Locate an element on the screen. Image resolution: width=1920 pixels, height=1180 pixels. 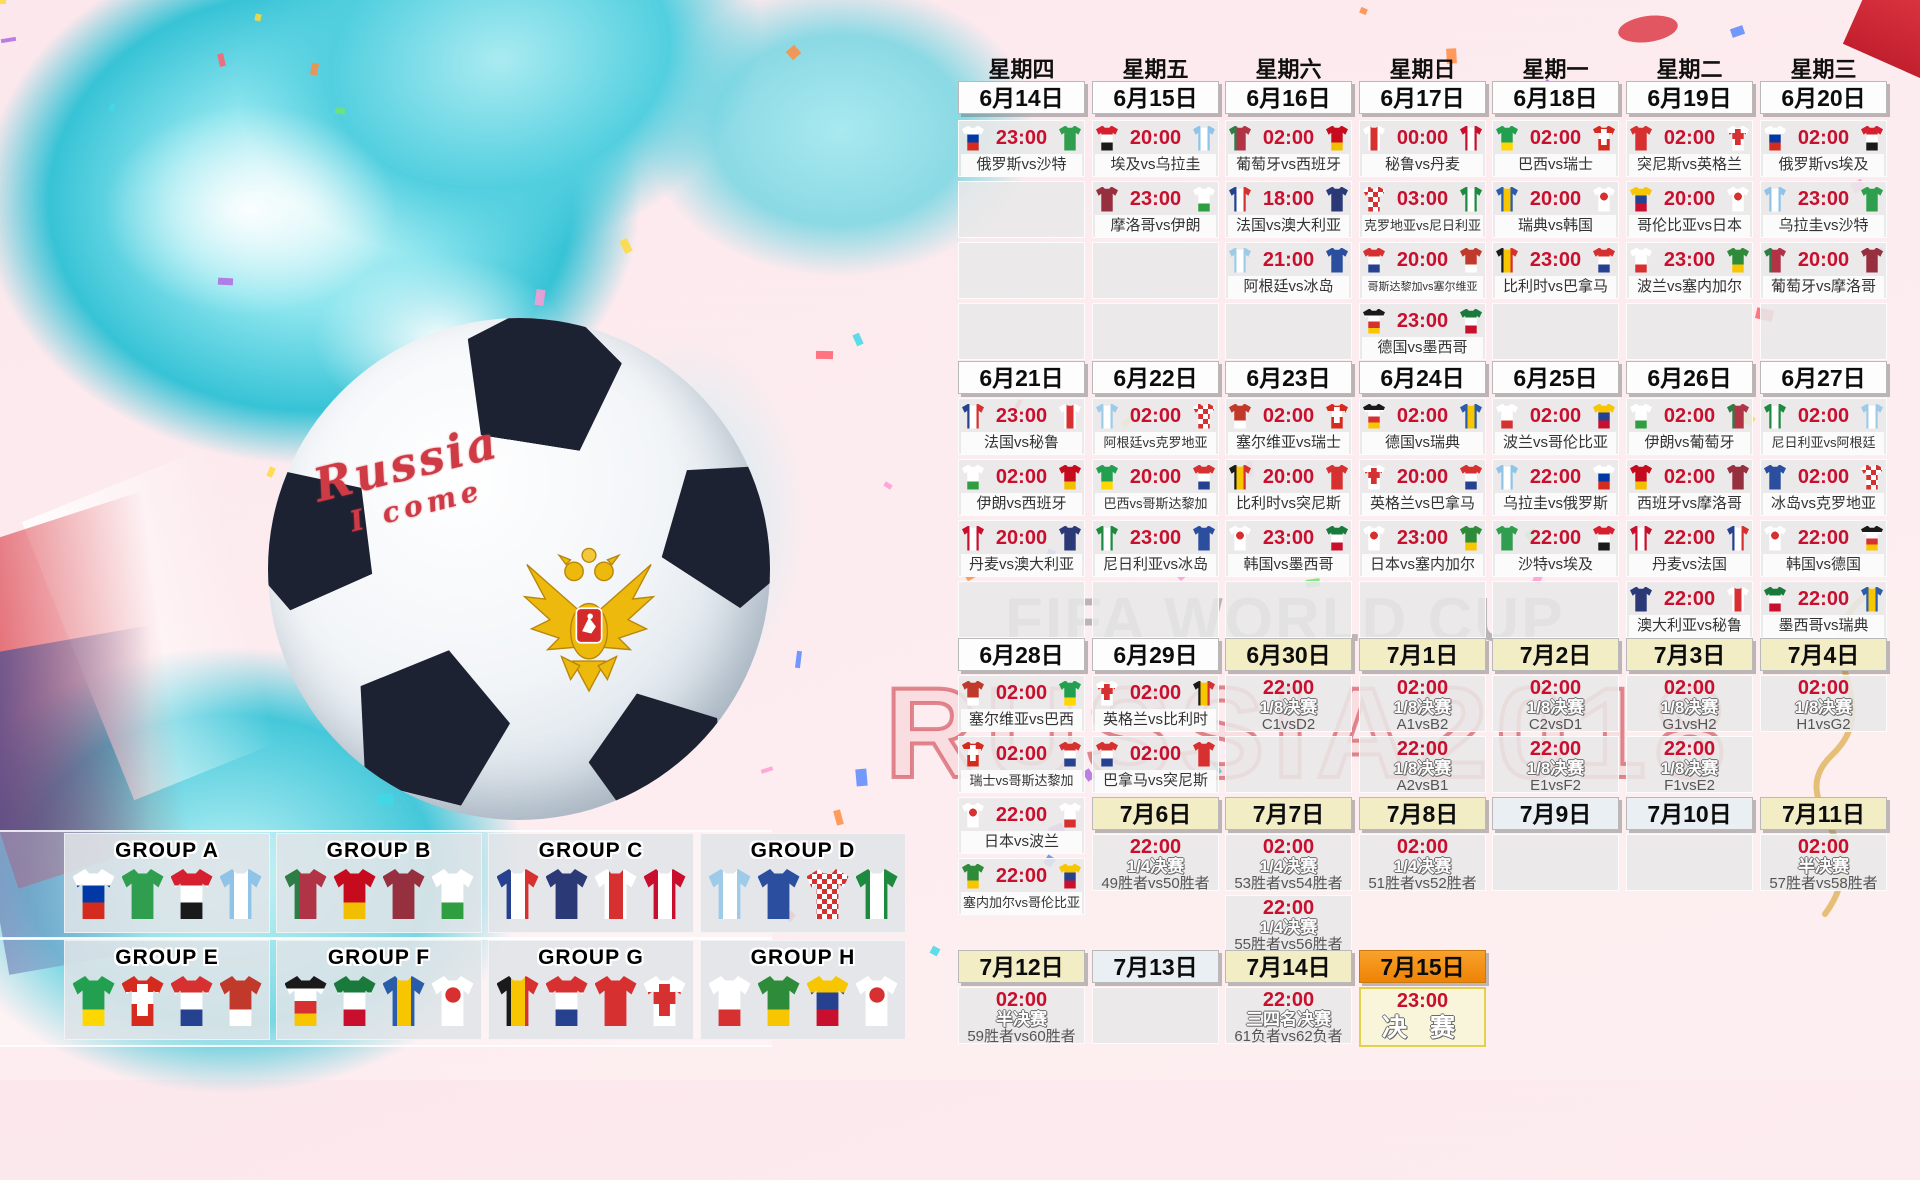
match-cell: 02:00 尼日利亚vs阿根廷 is located at coordinates (1823, 426).